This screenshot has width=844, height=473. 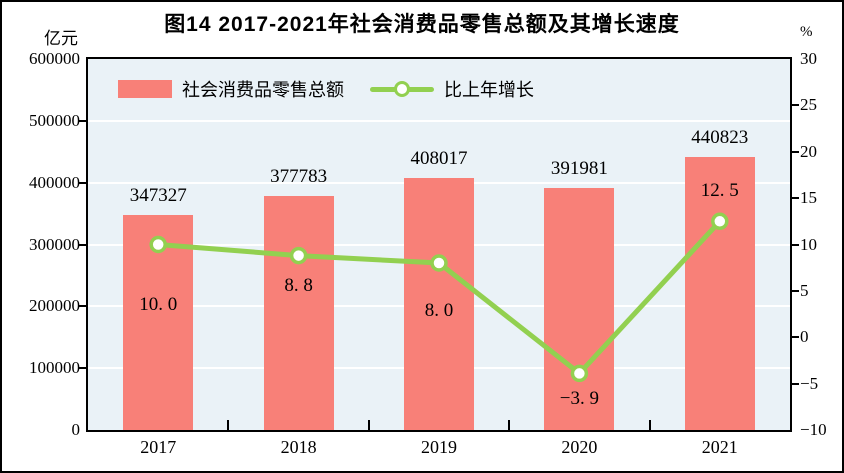 I want to click on bar-value-label: 391981, so click(x=579, y=168).